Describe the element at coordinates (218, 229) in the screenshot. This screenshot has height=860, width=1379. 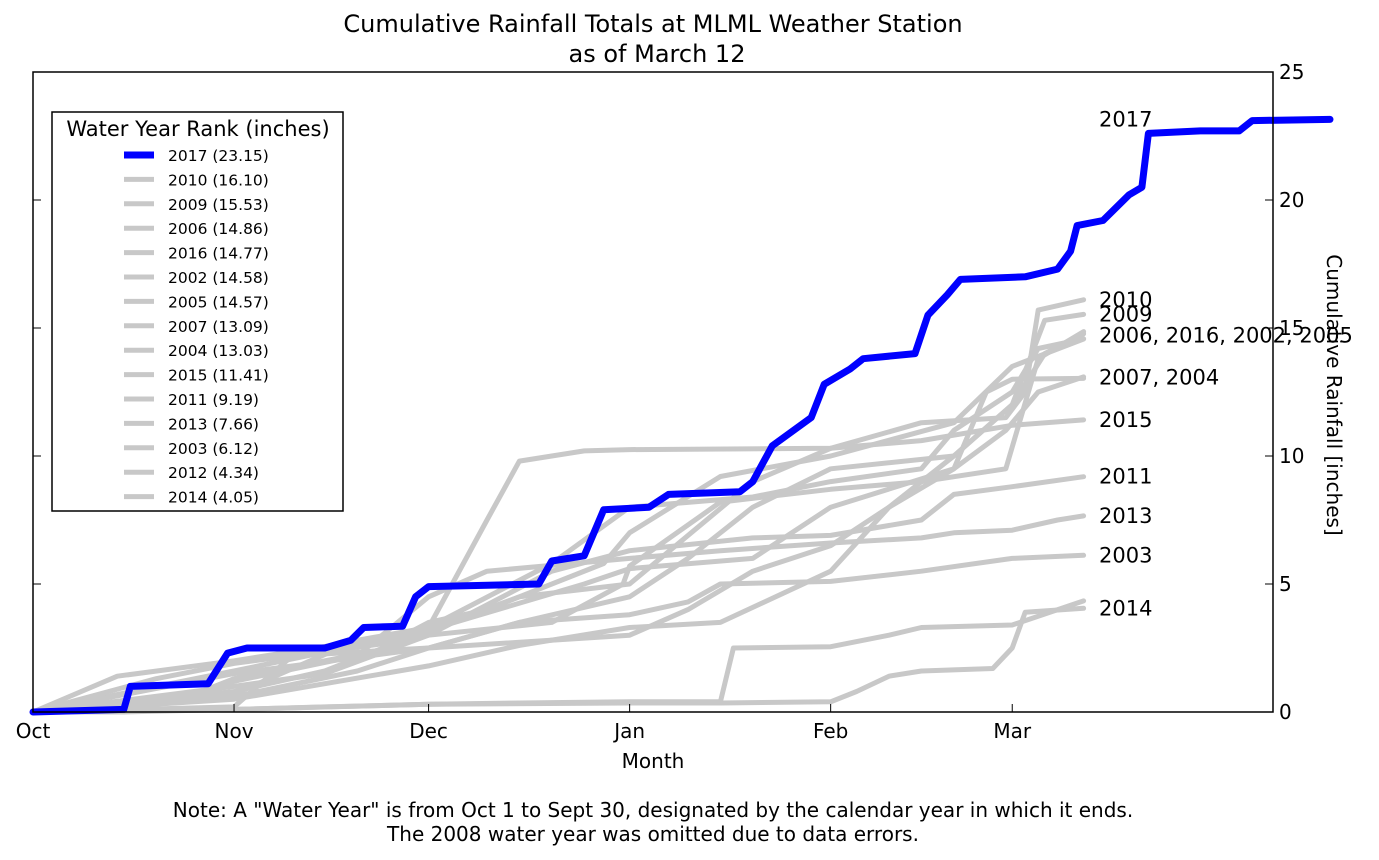
I see `legend-entry-label: 2006 (14.86)` at that location.